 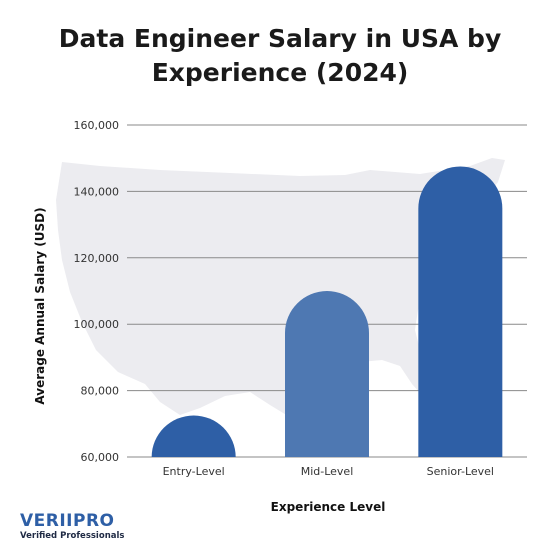 What do you see at coordinates (97, 191) in the screenshot?
I see `y-tick-label: 140,000` at bounding box center [97, 191].